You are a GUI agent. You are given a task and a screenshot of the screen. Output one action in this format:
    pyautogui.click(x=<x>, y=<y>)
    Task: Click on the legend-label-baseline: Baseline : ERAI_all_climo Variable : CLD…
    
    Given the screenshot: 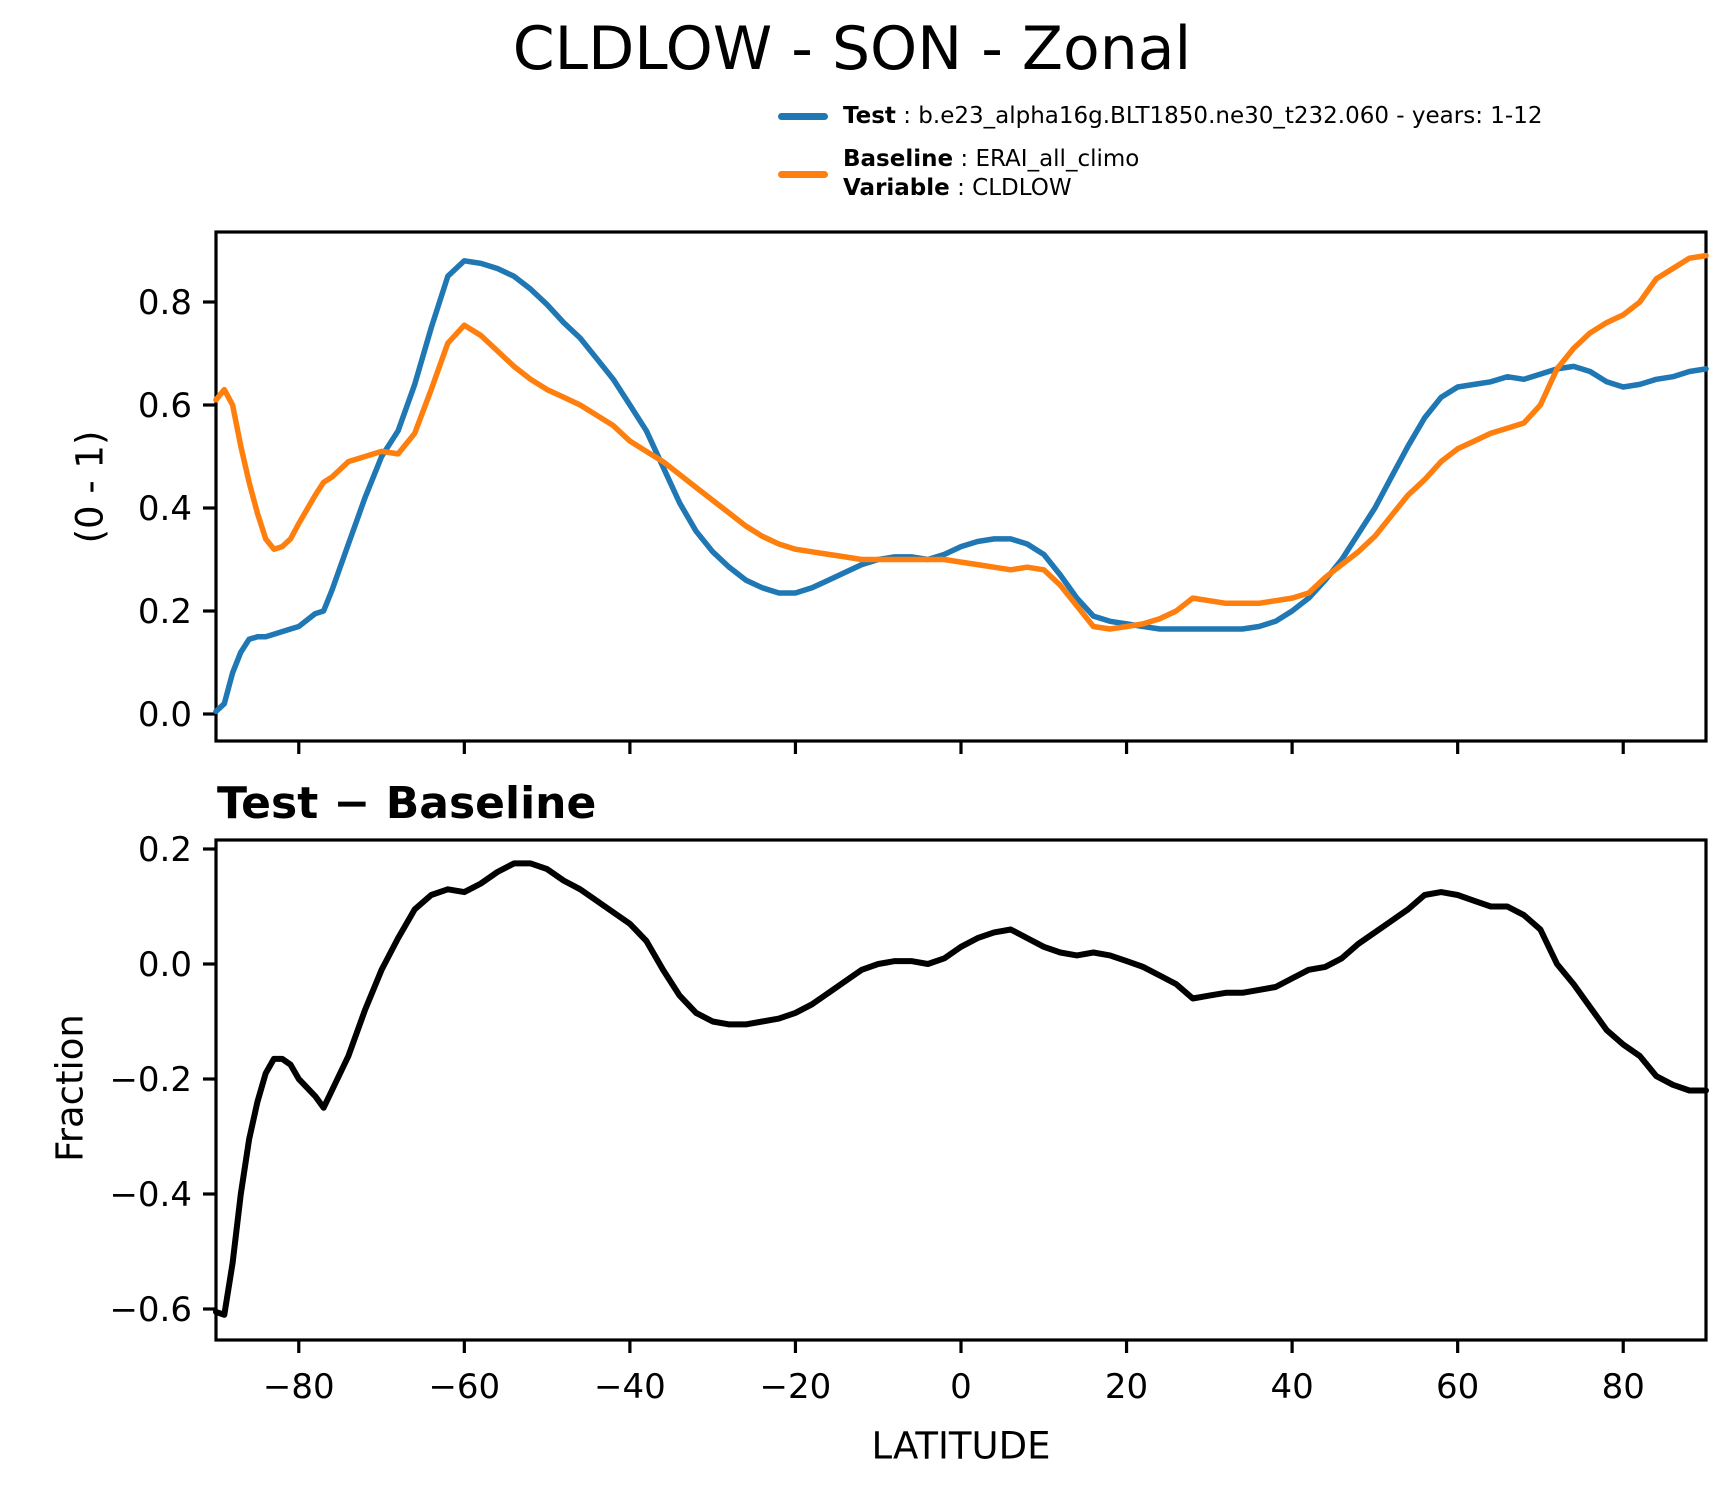 What is the action you would take?
    pyautogui.click(x=991, y=174)
    